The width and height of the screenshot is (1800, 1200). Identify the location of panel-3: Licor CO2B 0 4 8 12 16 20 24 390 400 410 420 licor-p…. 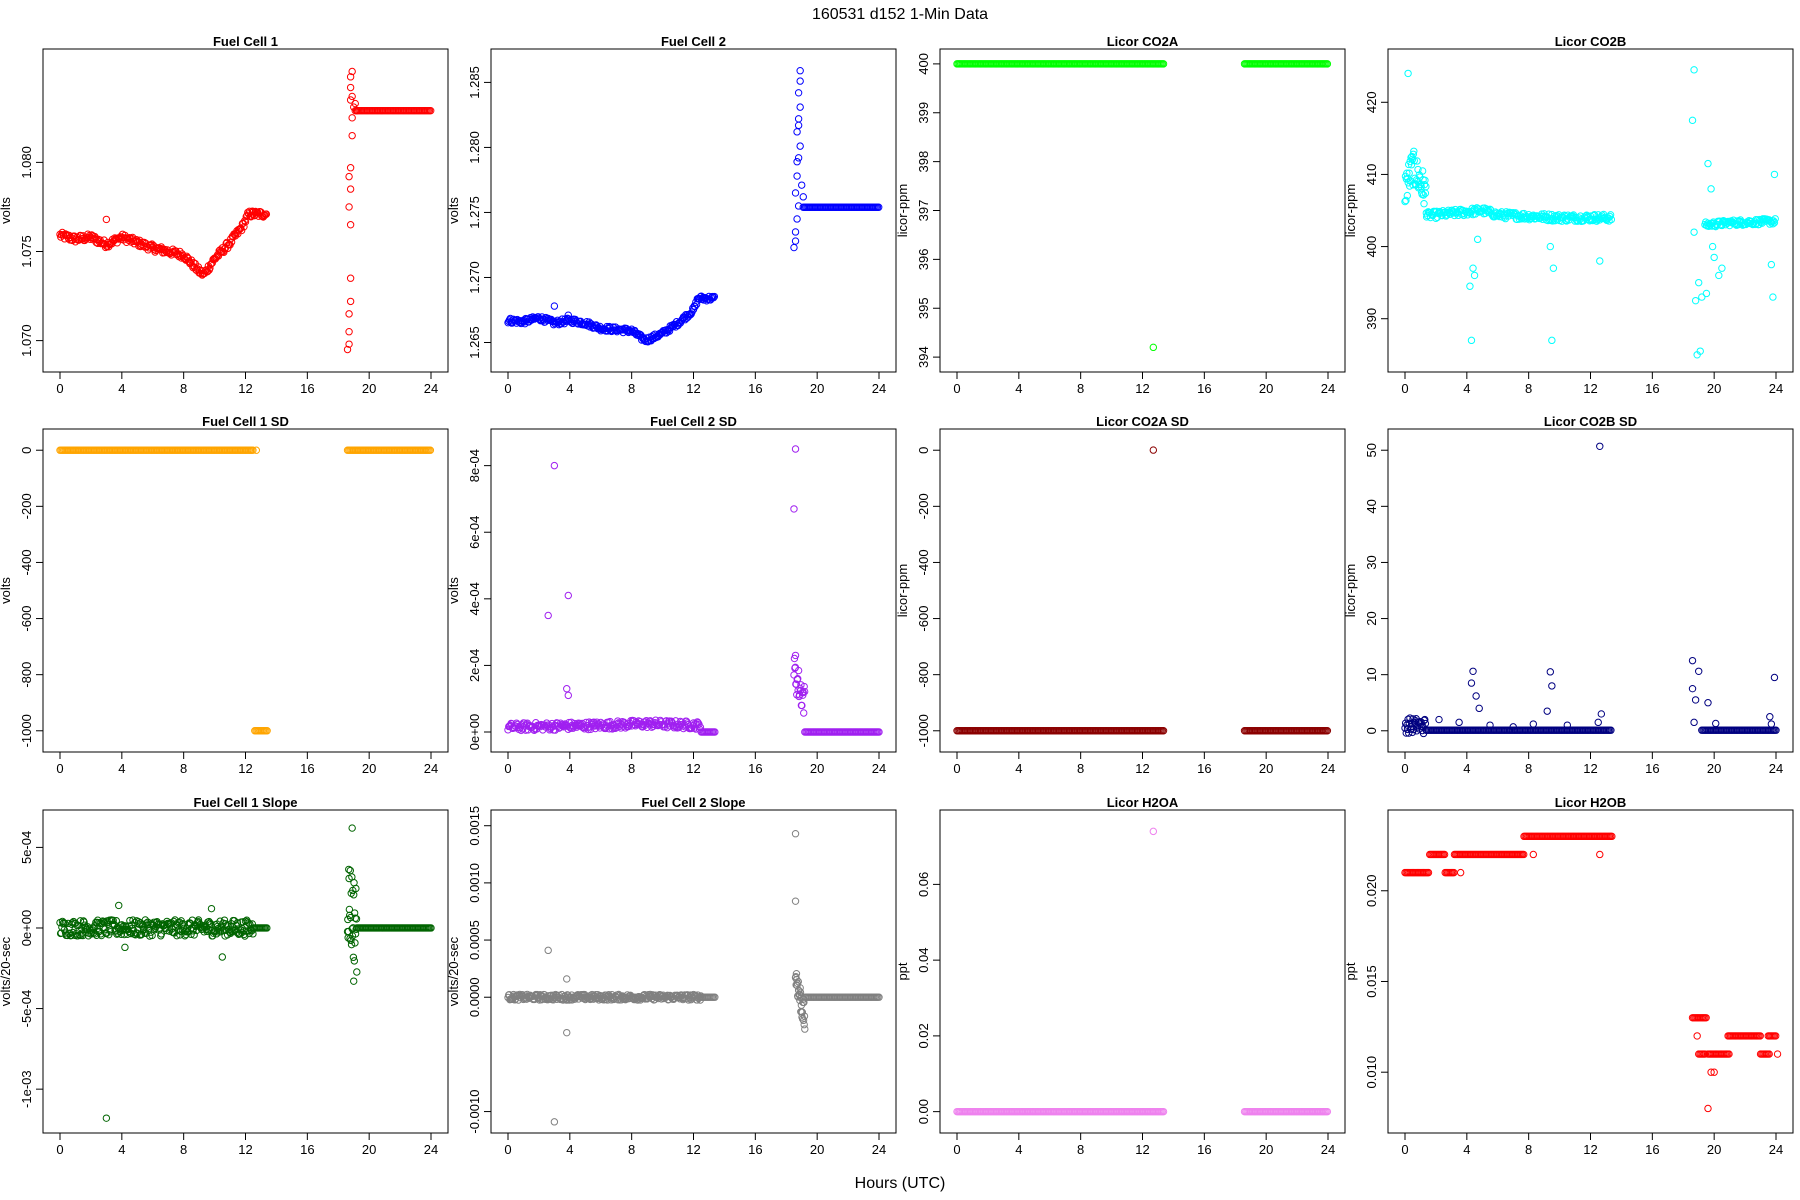
(1568, 215).